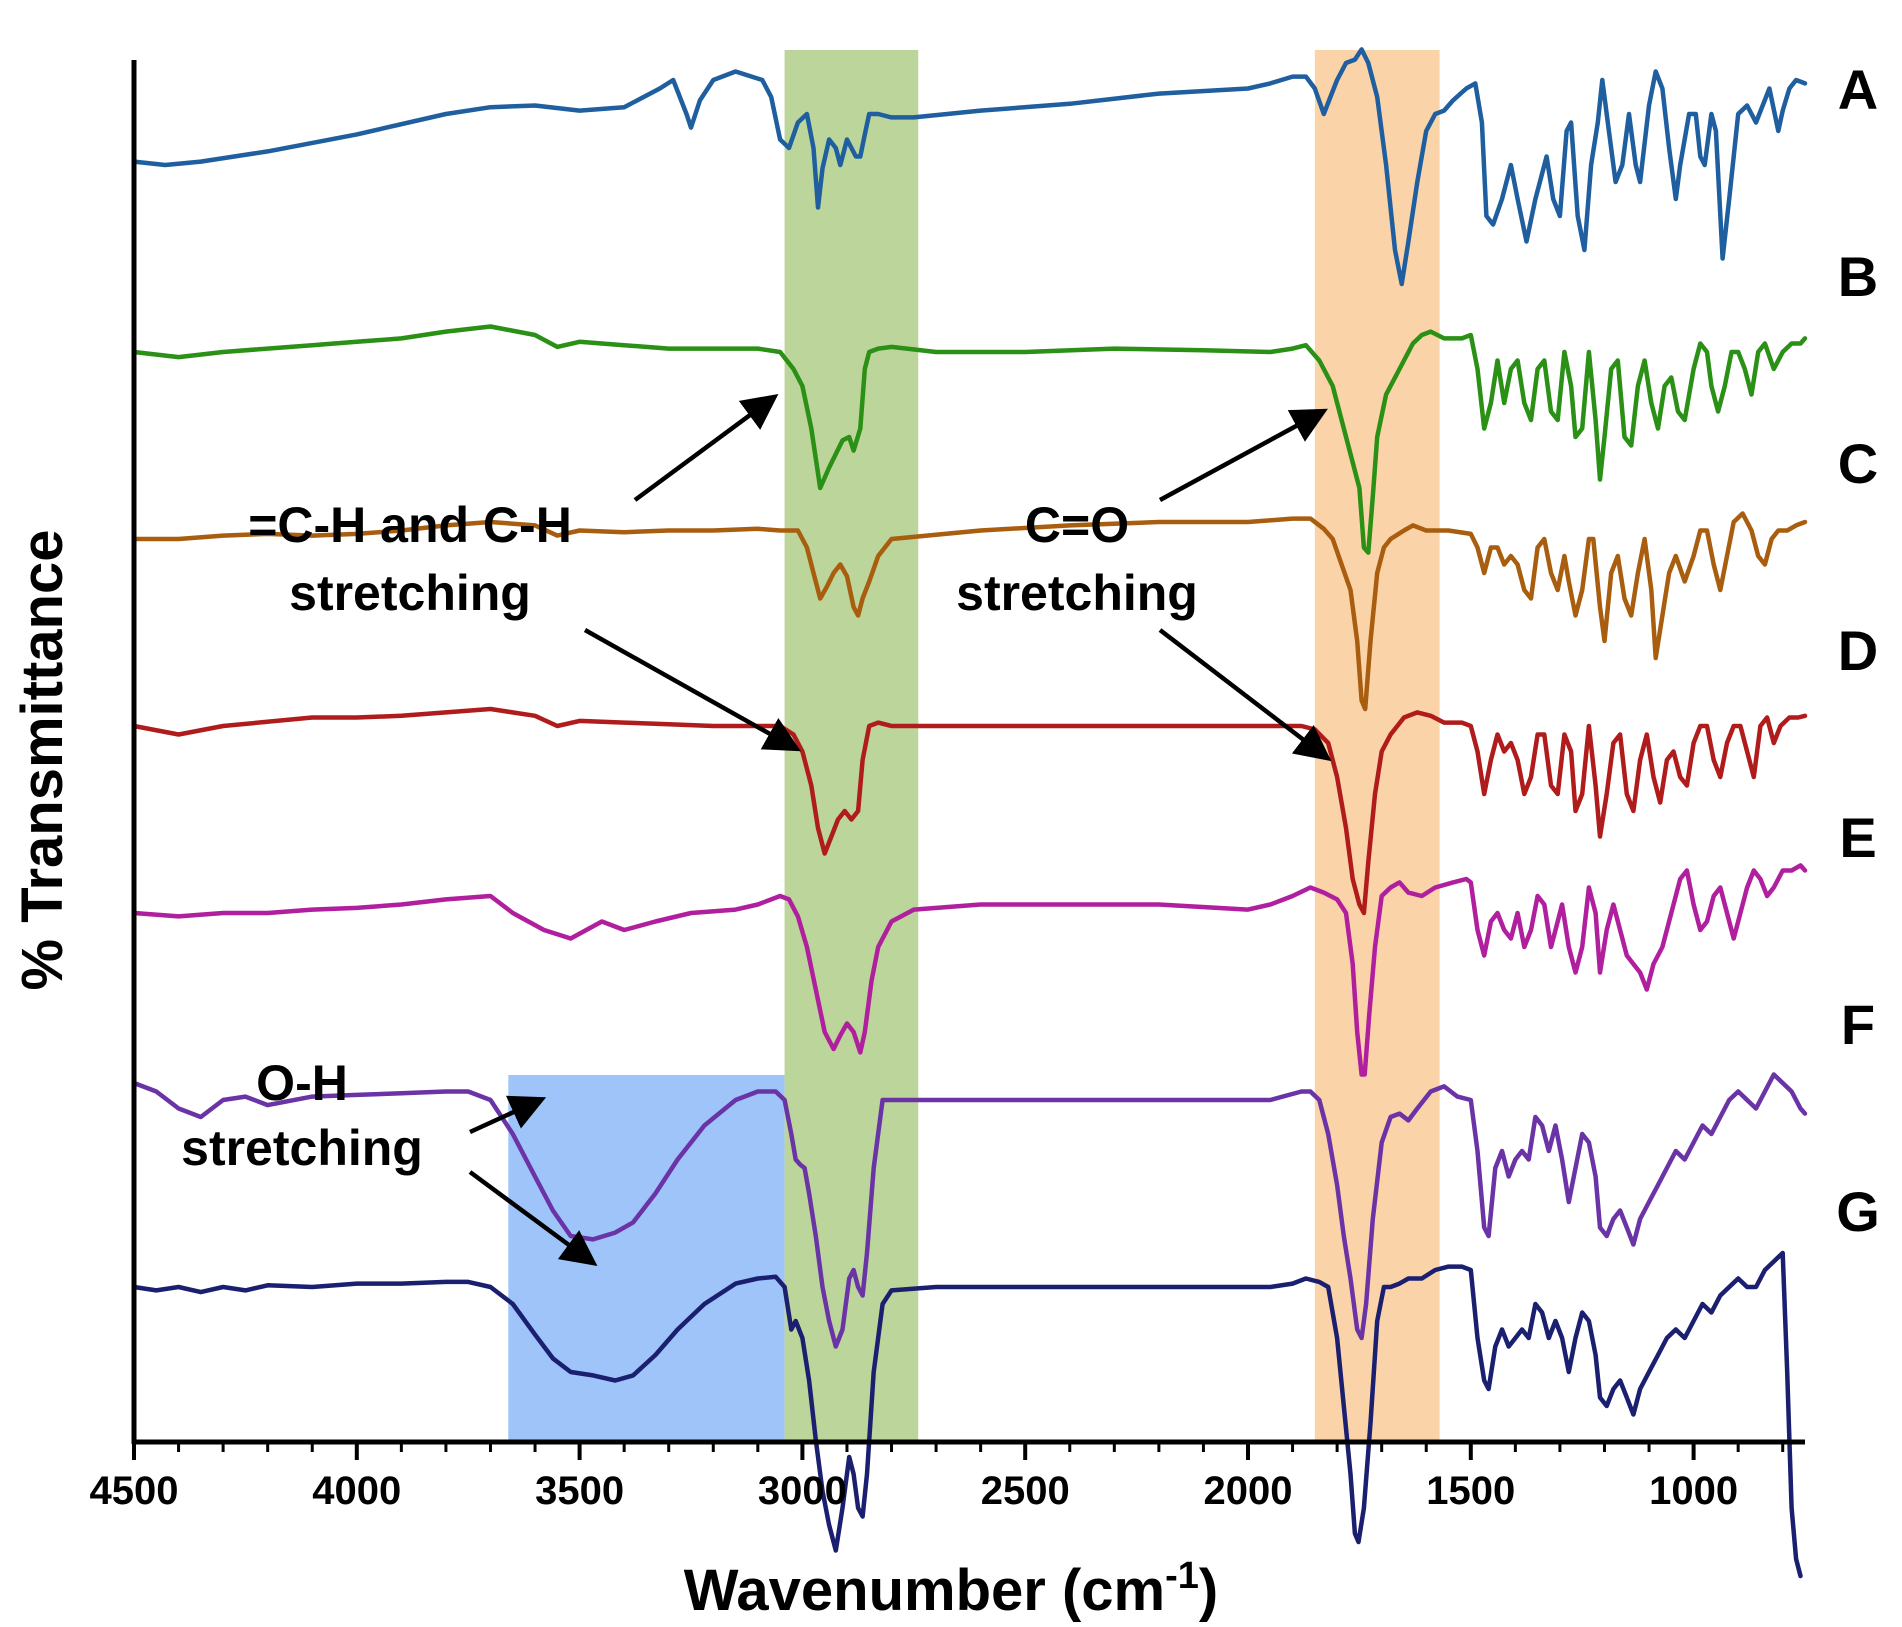  Describe the element at coordinates (1077, 593) in the screenshot. I see `annotation-co-line2: stretching` at that location.